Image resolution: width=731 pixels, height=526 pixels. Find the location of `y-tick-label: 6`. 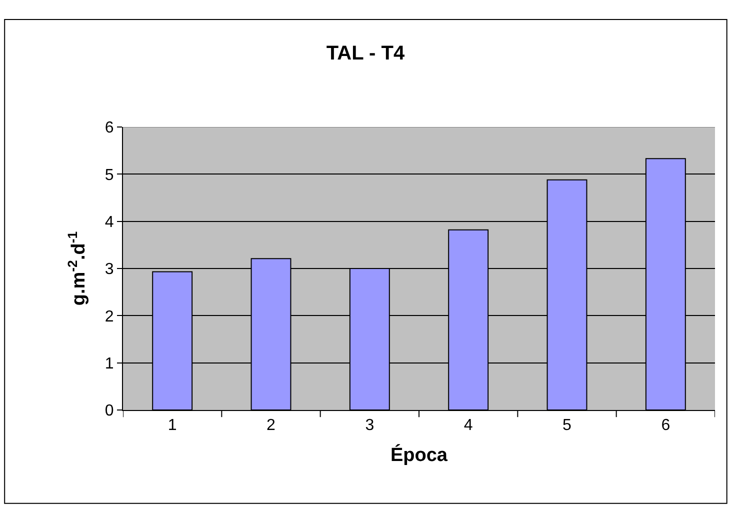

y-tick-label: 6 is located at coordinates (109, 128).